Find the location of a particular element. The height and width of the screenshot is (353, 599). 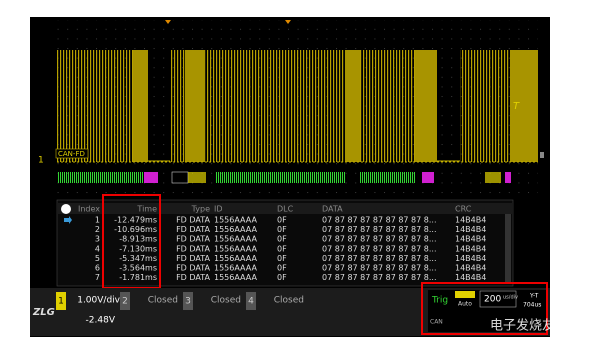

delay: 704us is located at coordinates (532, 305).